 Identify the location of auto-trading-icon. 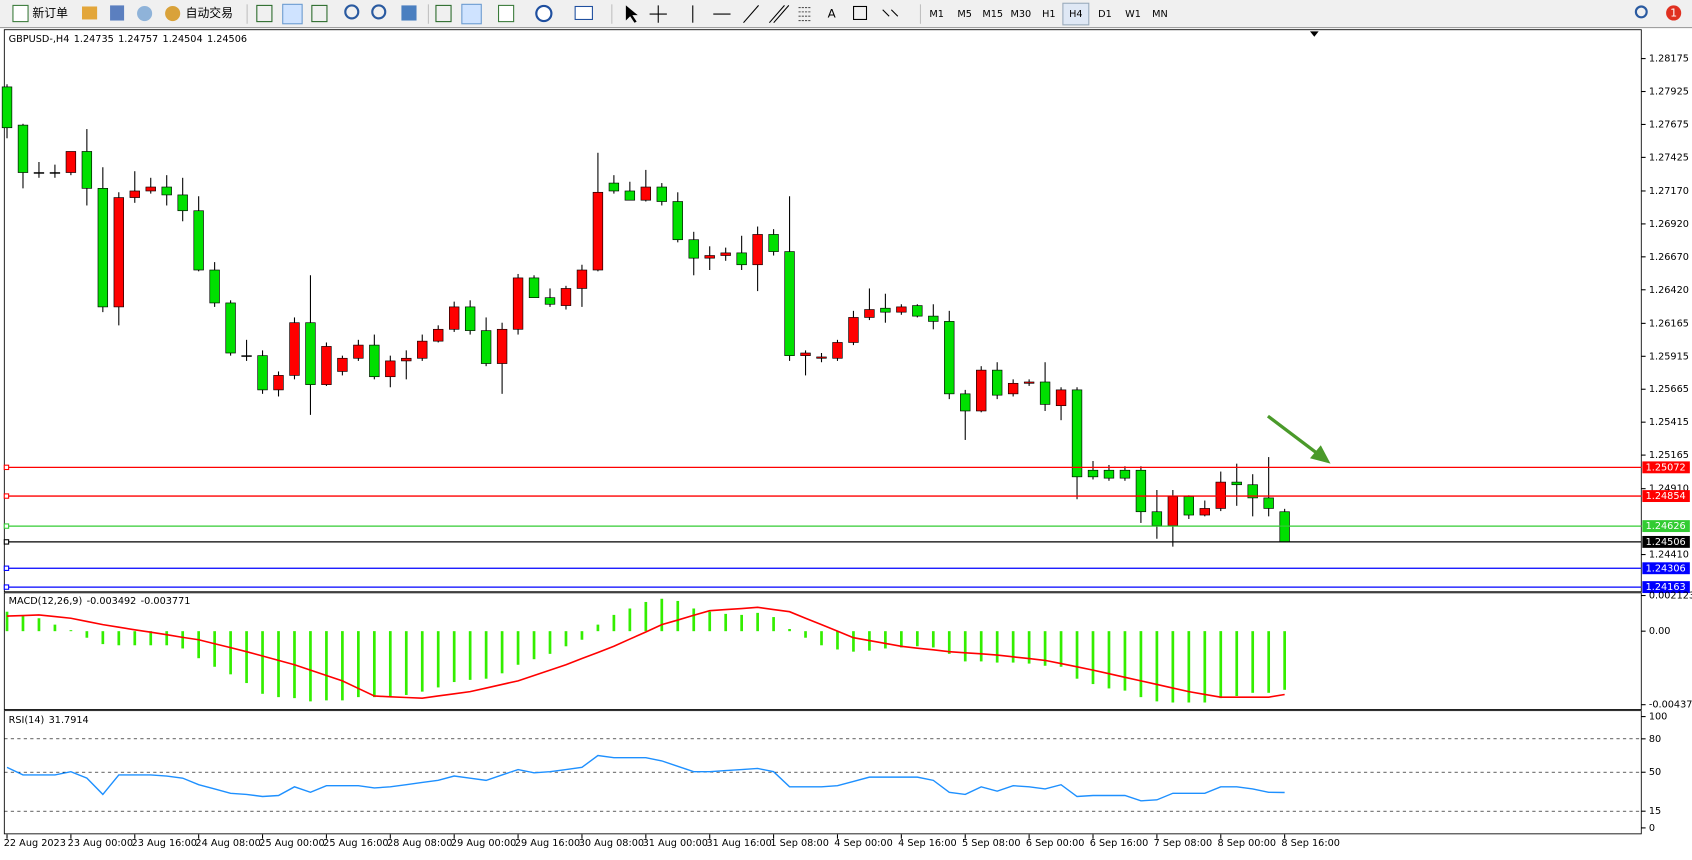
(173, 13).